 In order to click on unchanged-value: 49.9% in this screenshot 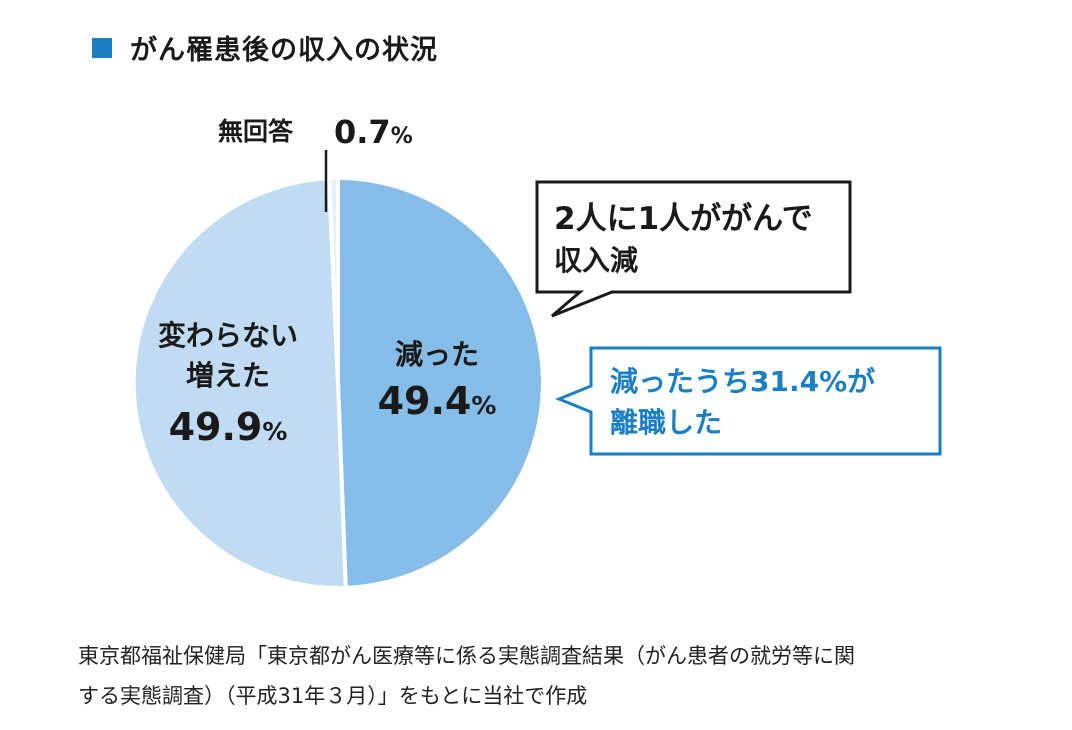, I will do `click(228, 427)`.